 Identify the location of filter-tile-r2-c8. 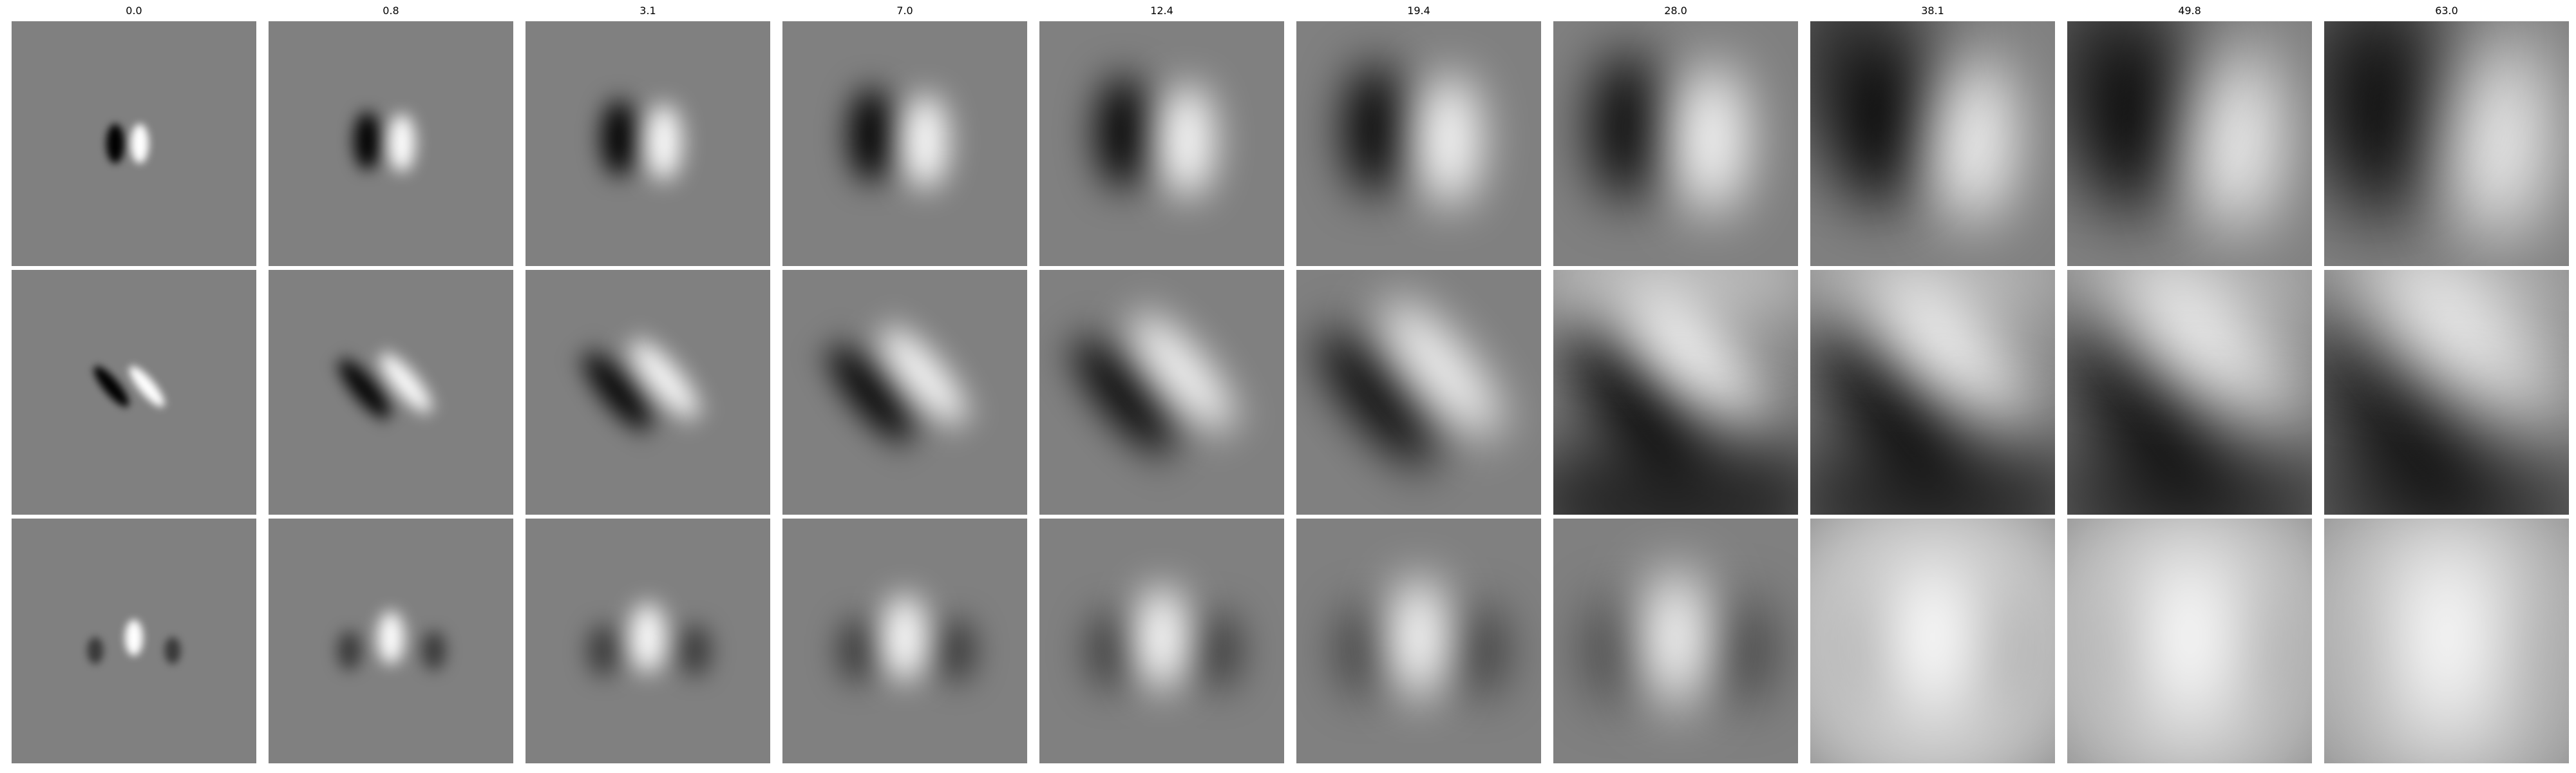
(2189, 641).